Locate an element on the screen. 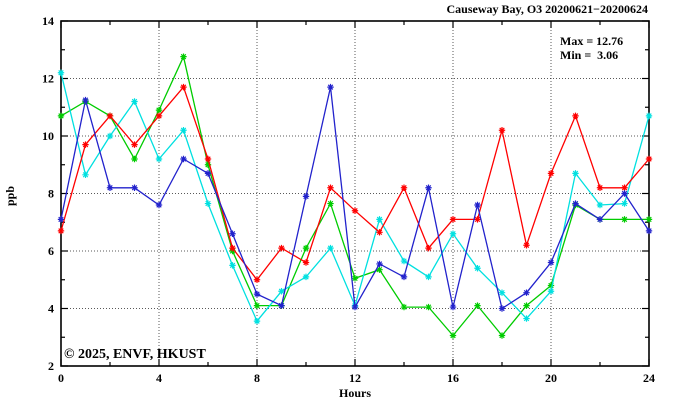  x-tick-label: 16 is located at coordinates (453, 378).